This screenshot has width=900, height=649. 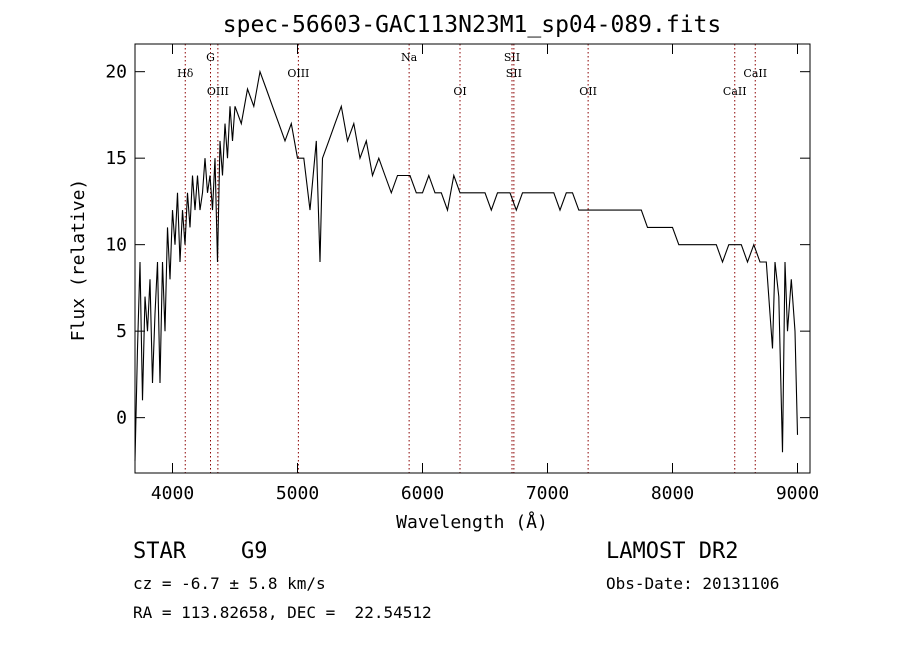 I want to click on object-class: STAR, so click(x=159, y=551).